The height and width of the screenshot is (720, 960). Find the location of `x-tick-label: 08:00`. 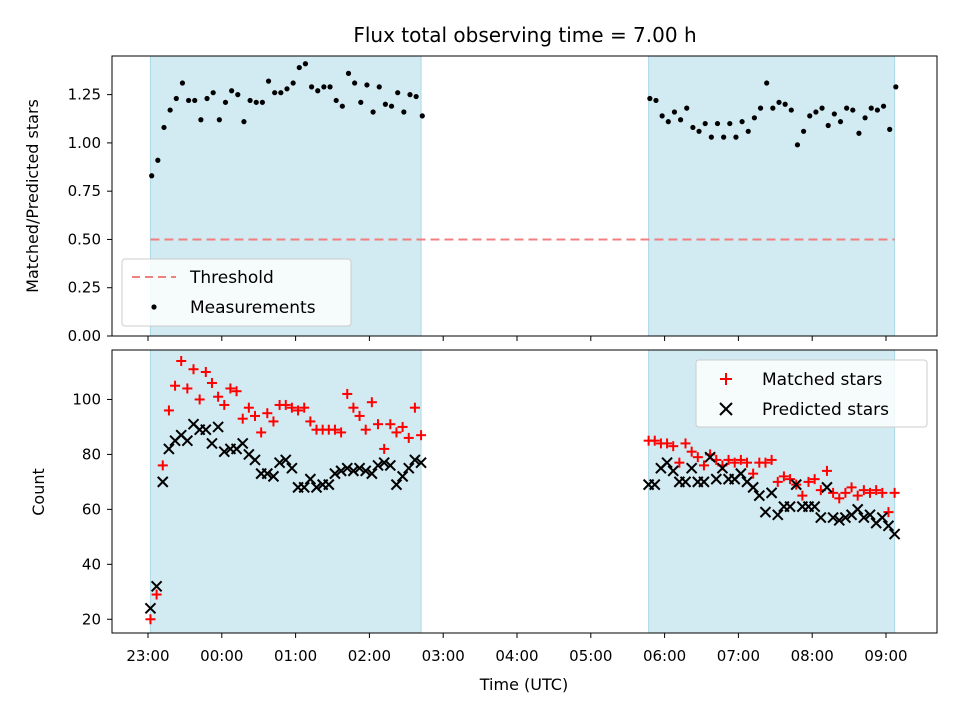

x-tick-label: 08:00 is located at coordinates (812, 656).